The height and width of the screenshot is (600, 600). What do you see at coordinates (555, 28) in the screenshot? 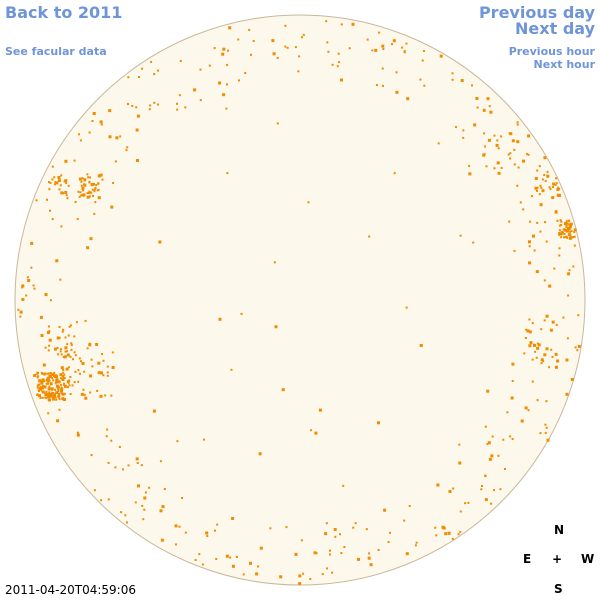
I see `next-day-link: Next day` at bounding box center [555, 28].